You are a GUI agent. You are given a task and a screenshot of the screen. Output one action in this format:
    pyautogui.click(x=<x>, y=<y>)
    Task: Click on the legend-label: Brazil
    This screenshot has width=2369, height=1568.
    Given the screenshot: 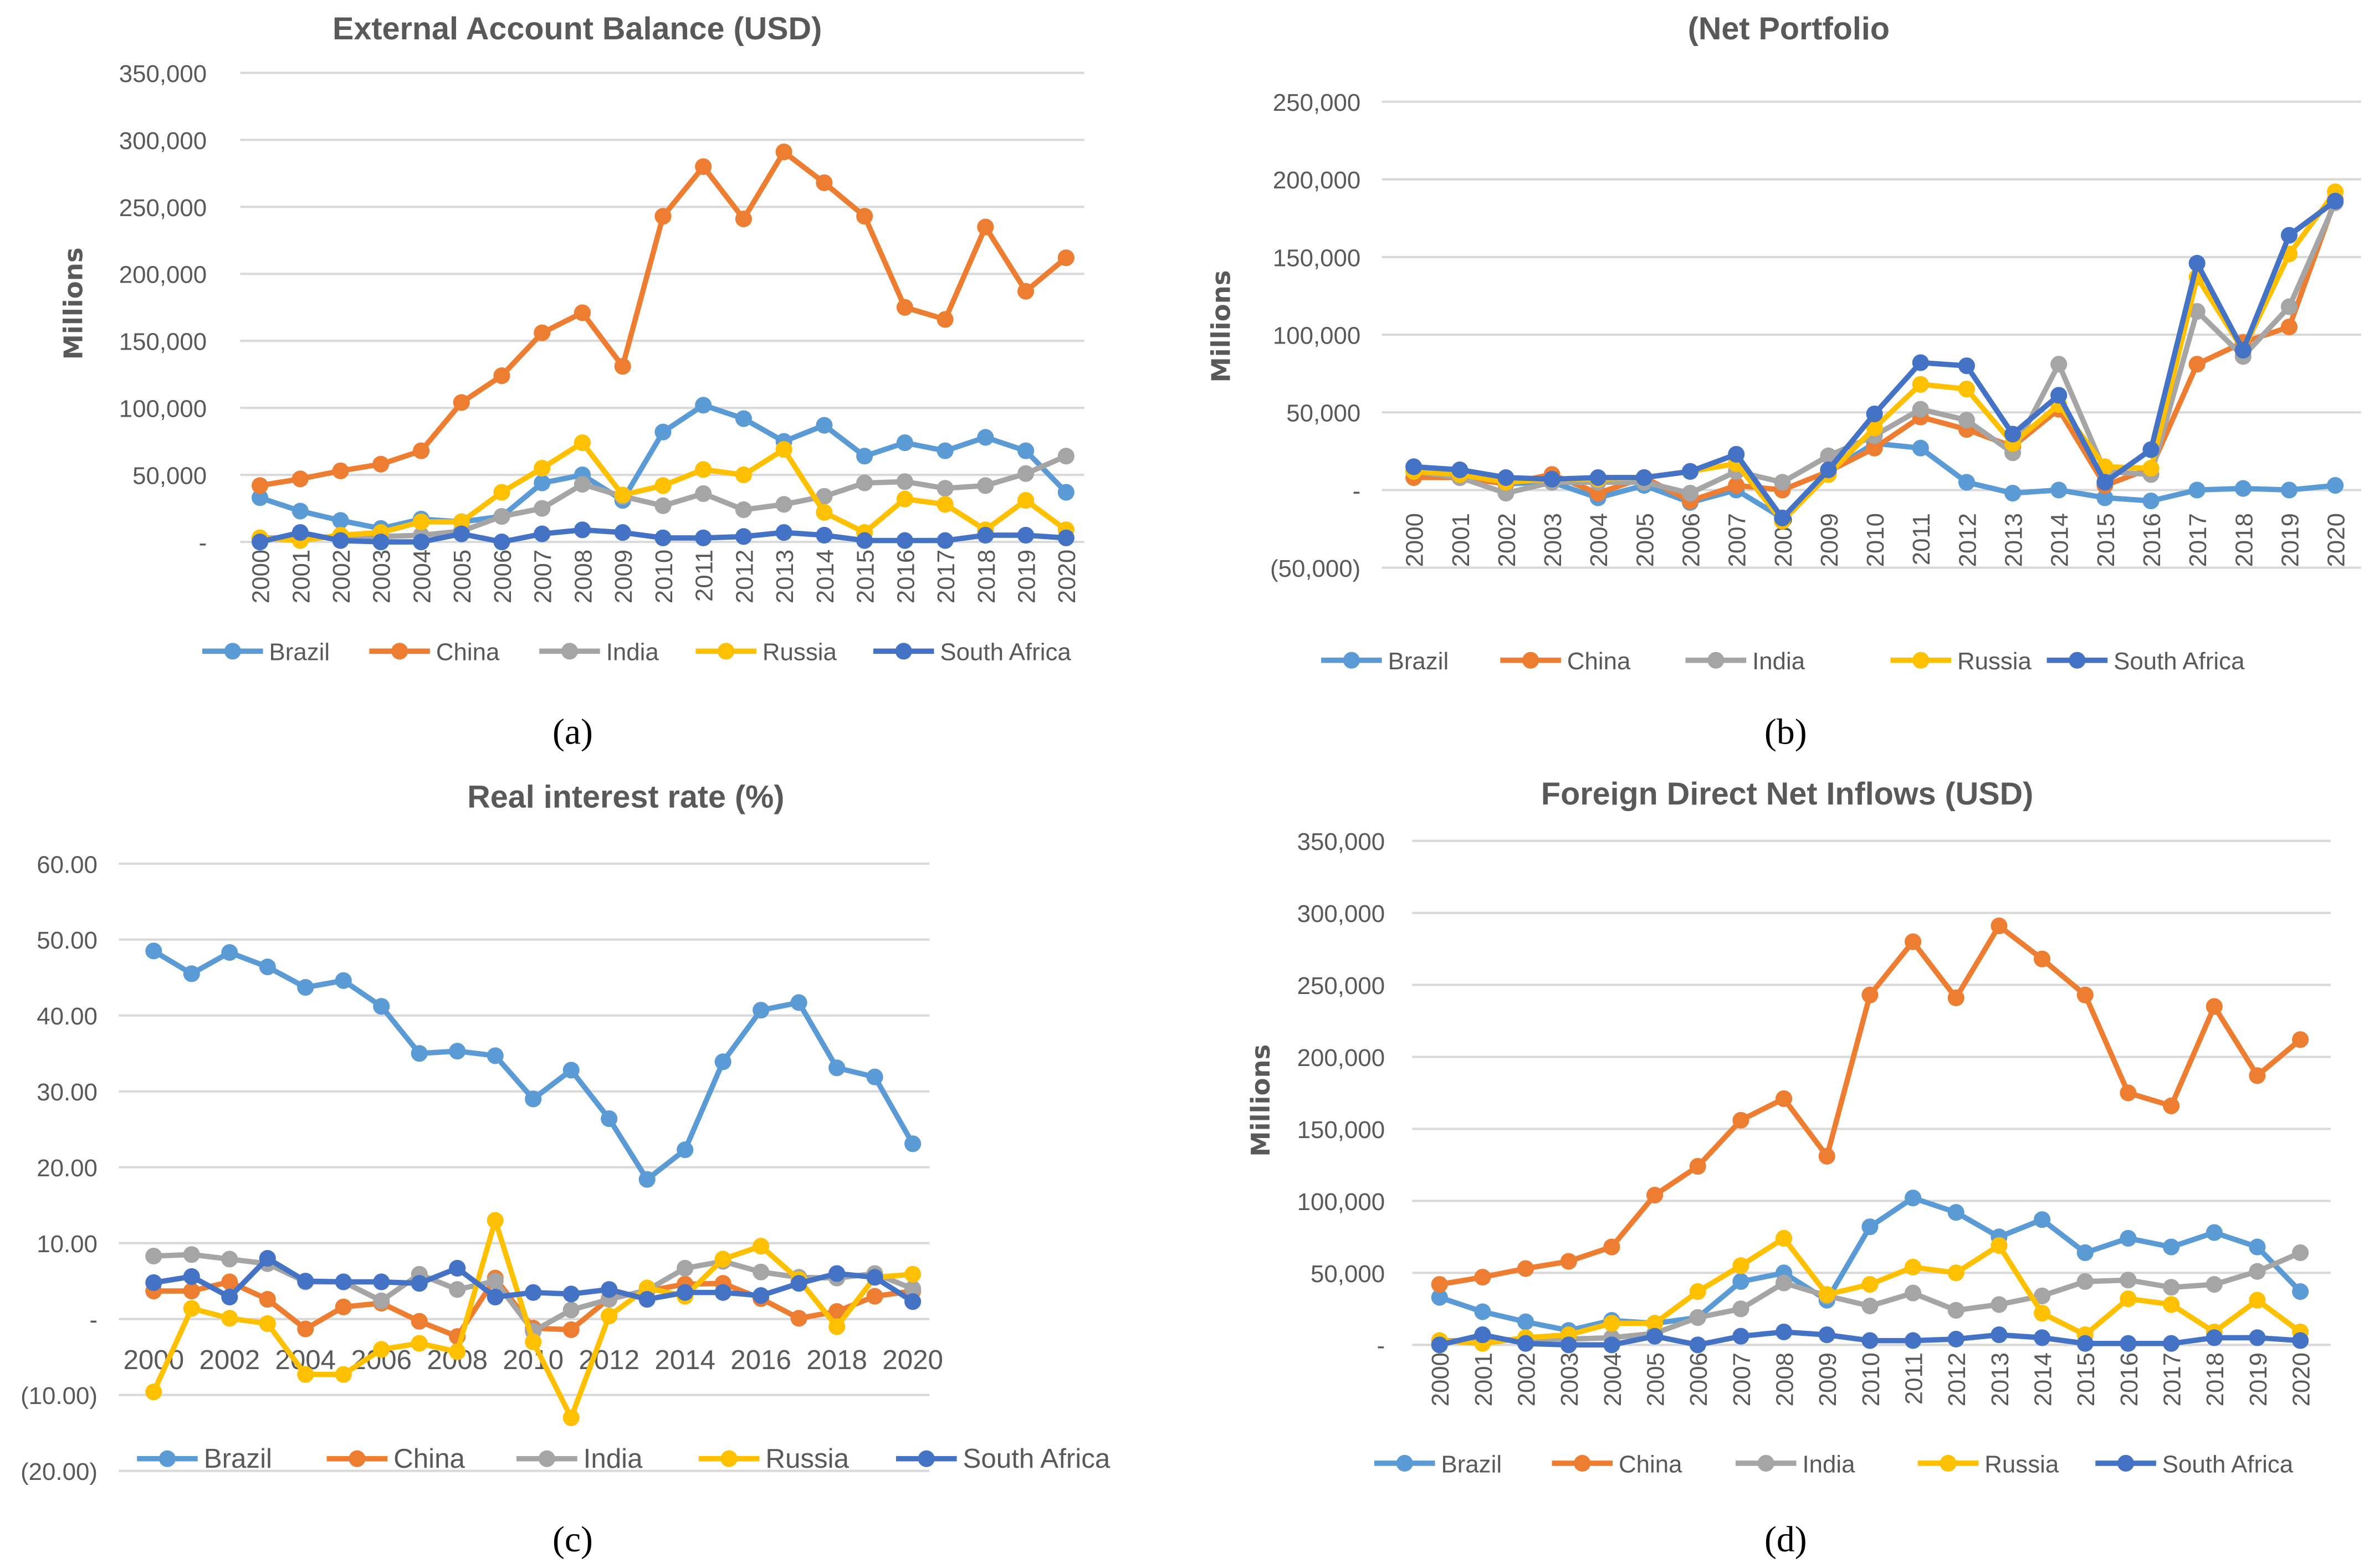 What is the action you would take?
    pyautogui.click(x=299, y=652)
    